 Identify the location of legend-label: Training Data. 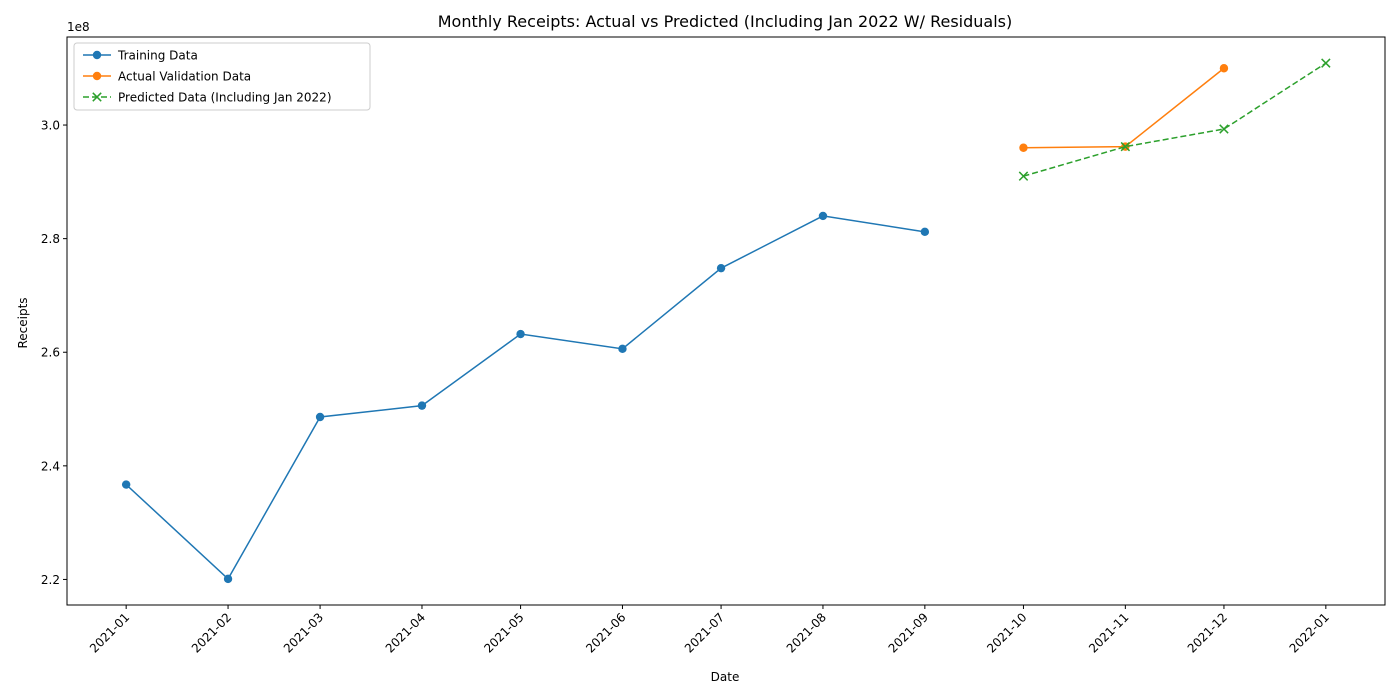
(157, 56).